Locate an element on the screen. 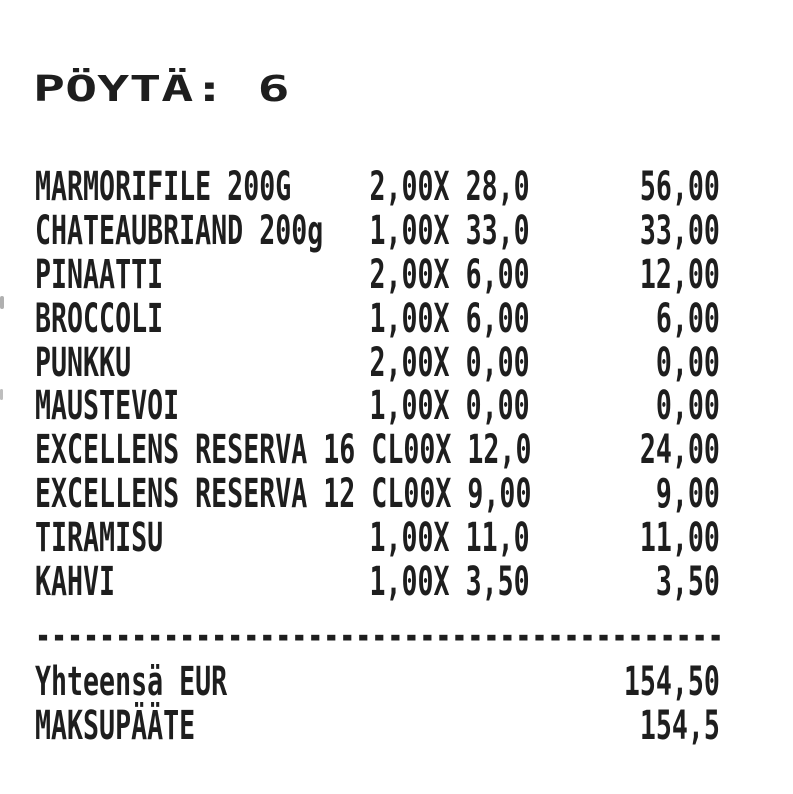 This screenshot has width=793, height=794. receipt-item-row: BROCCOLI 1,00X 6,00 6,00 is located at coordinates (377, 318).